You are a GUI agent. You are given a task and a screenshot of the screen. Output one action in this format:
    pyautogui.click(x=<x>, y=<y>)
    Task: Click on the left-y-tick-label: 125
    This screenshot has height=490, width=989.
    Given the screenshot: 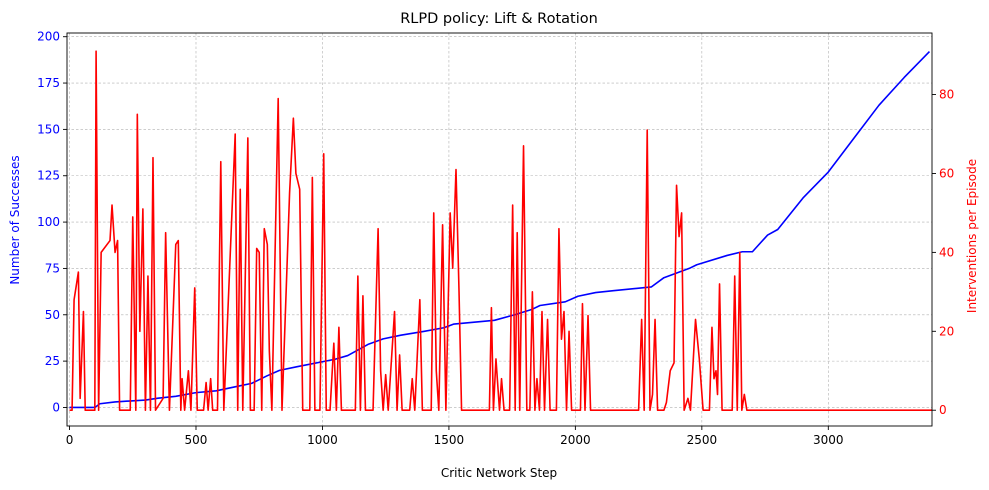 What is the action you would take?
    pyautogui.click(x=48, y=176)
    